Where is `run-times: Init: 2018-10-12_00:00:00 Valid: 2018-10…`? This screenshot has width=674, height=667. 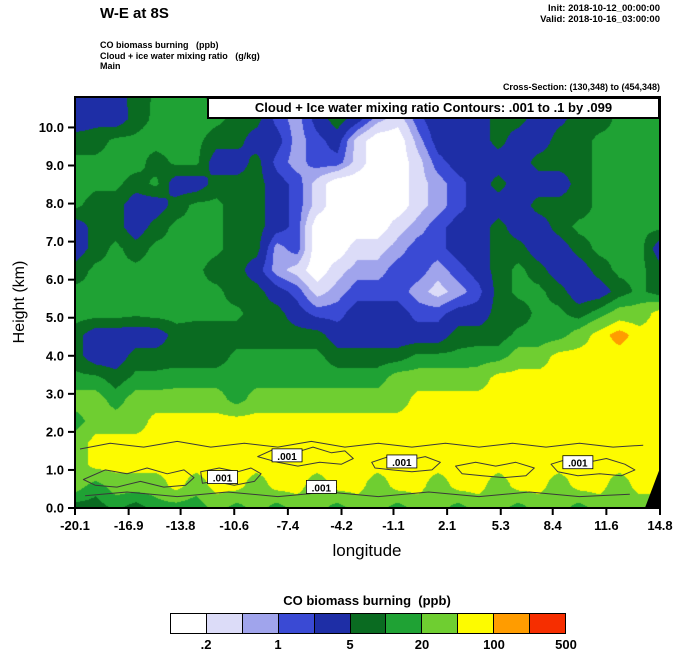 run-times: Init: 2018-10-12_00:00:00 Valid: 2018-10… is located at coordinates (600, 14).